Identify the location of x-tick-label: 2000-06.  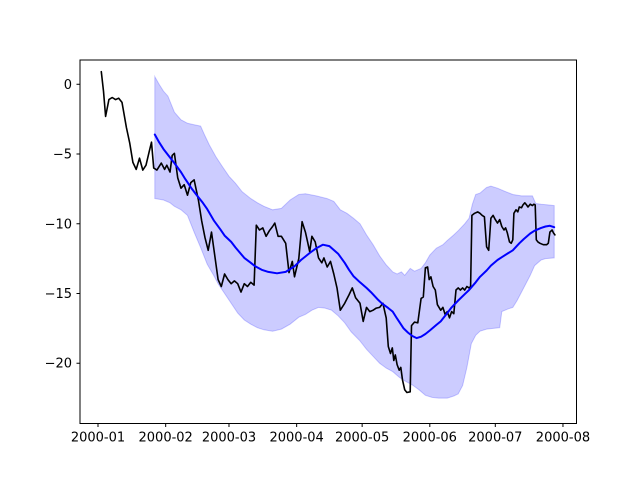
(430, 438).